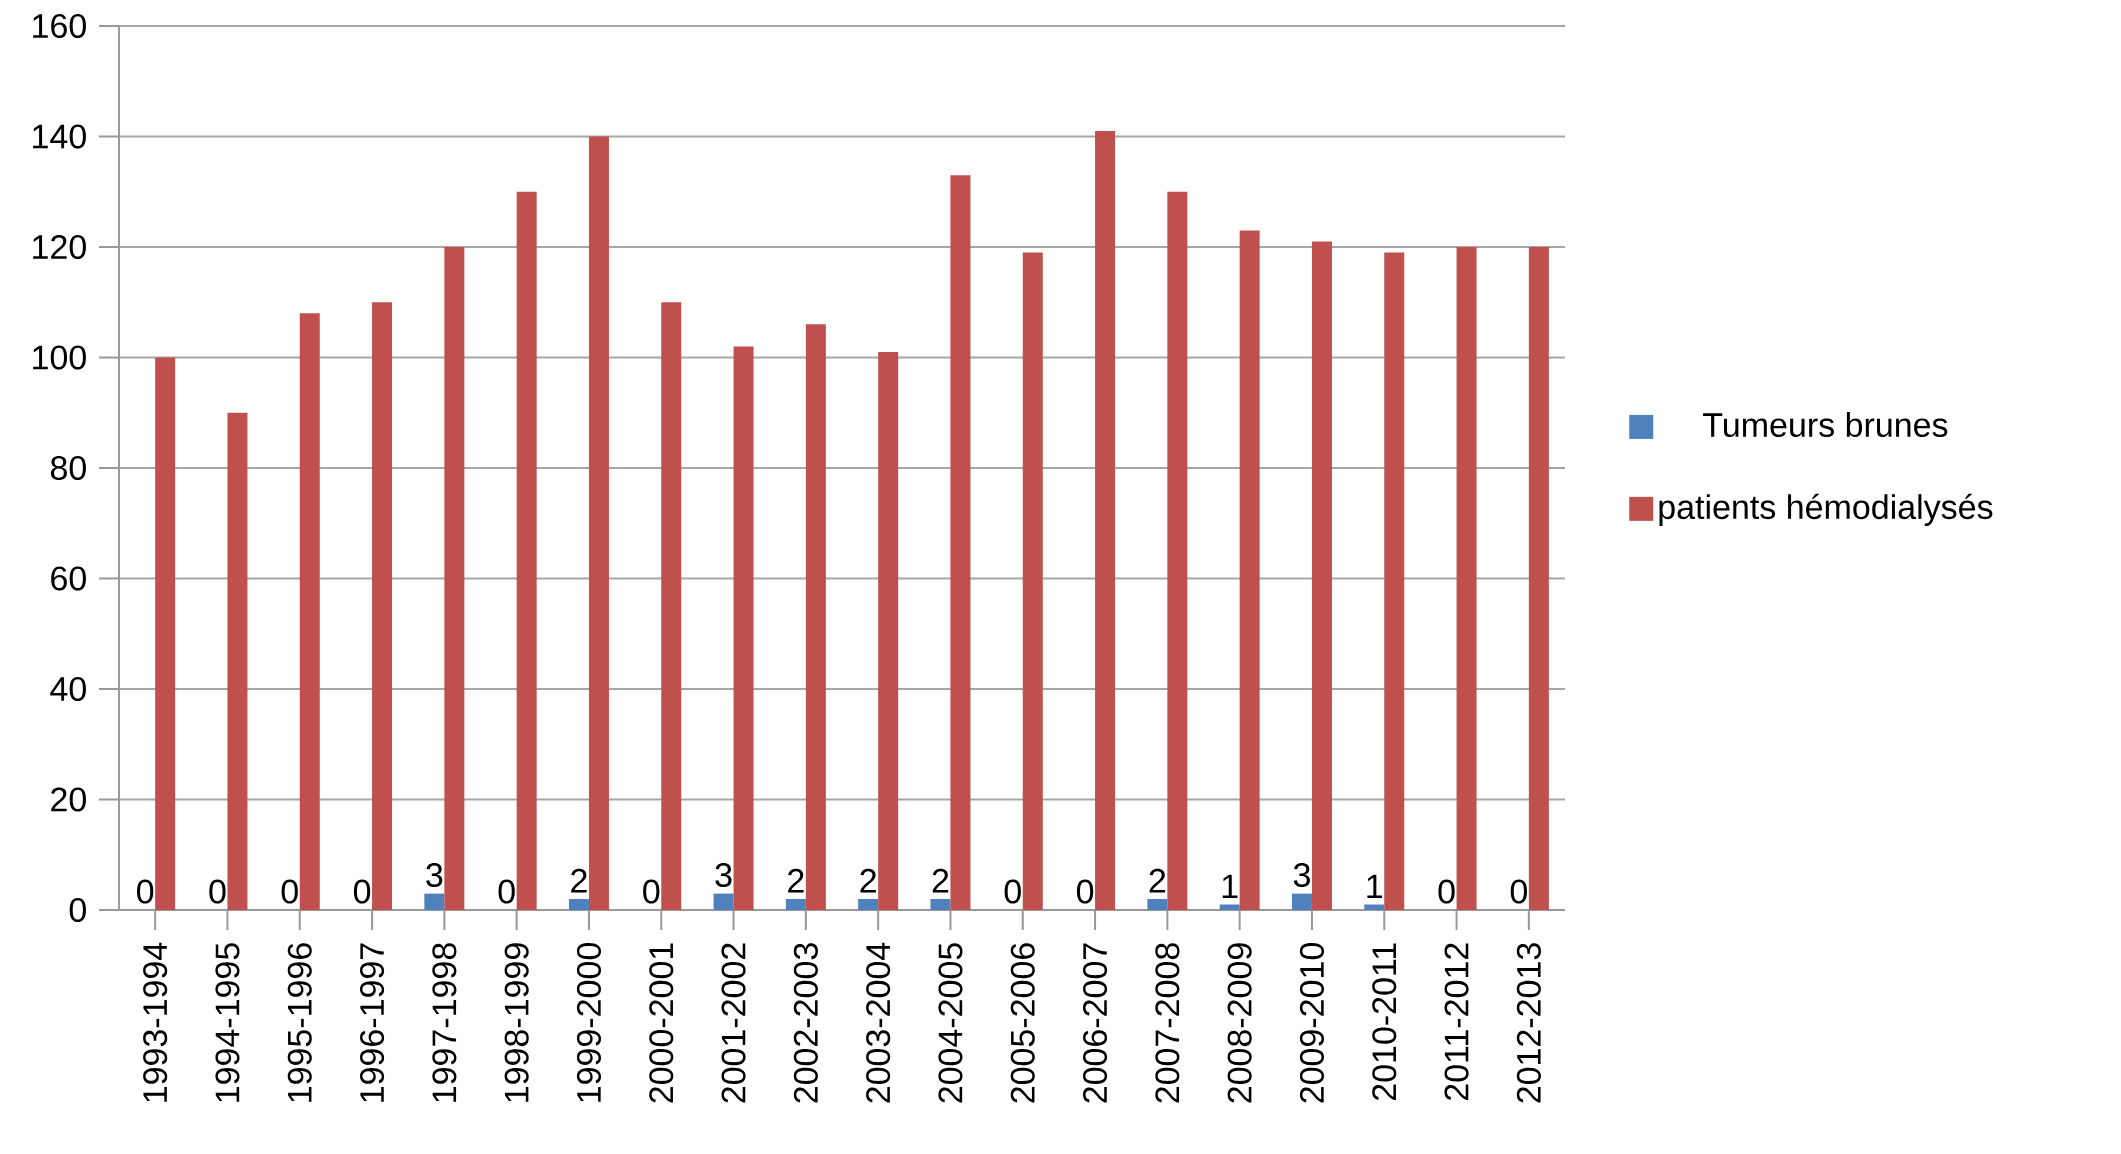 The width and height of the screenshot is (2121, 1154). I want to click on x-tick-label: 1996-1997, so click(372, 1022).